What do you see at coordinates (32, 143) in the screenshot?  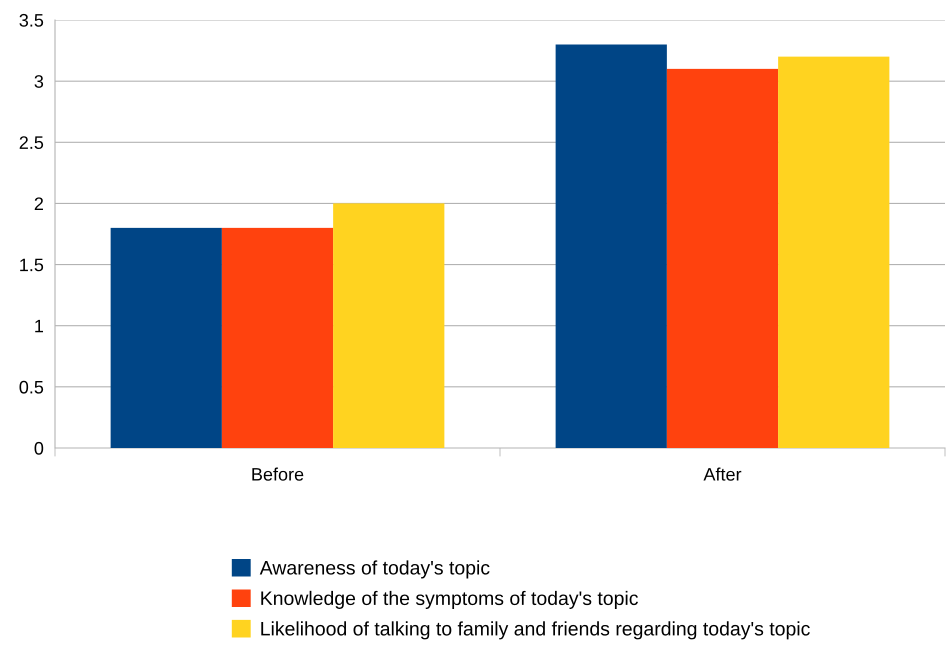 I see `y-tick-label: 2.5` at bounding box center [32, 143].